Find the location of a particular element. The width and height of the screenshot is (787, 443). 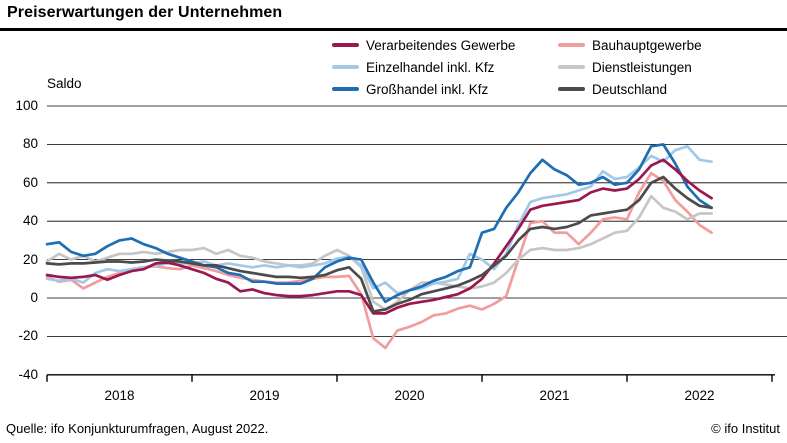

y-tick-label: 40 is located at coordinates (30, 221).